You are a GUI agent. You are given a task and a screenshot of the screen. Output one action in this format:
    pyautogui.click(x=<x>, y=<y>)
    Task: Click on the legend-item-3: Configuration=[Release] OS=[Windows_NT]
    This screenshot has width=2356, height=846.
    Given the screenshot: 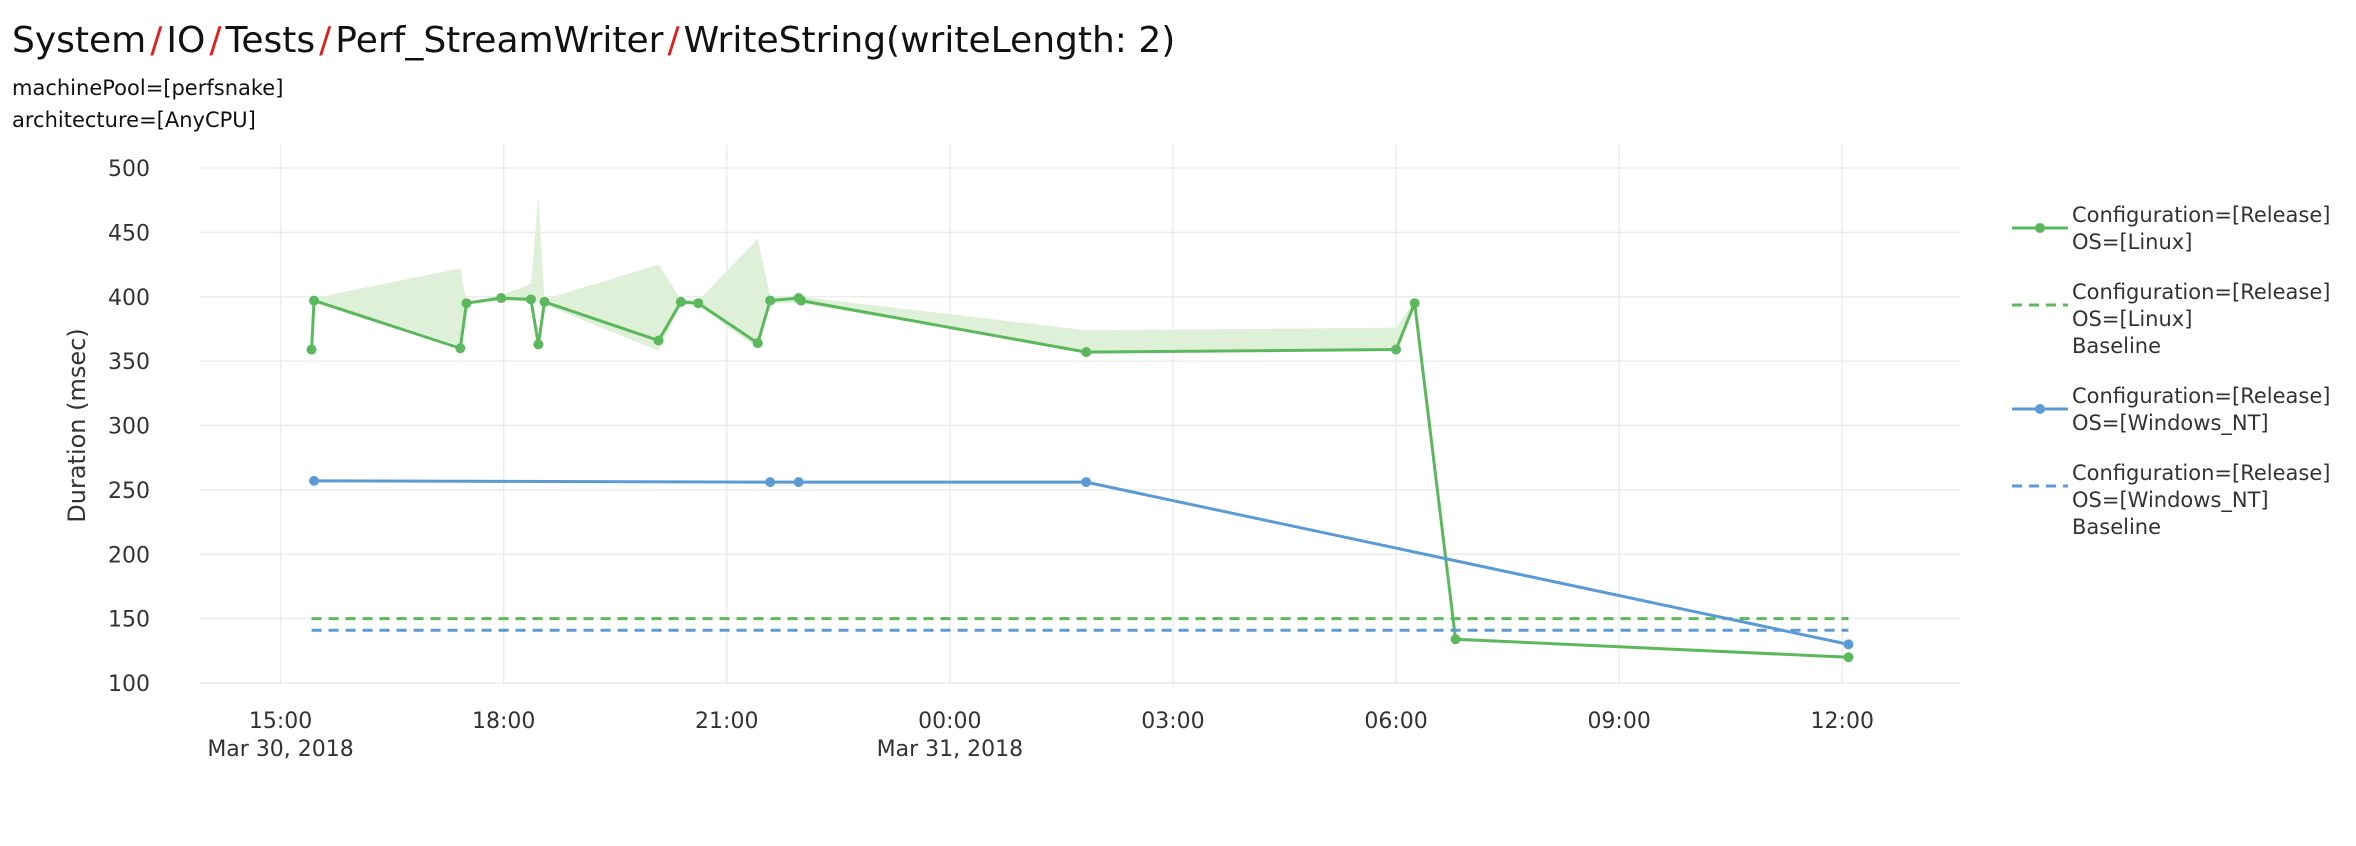 What is the action you would take?
    pyautogui.click(x=2171, y=410)
    